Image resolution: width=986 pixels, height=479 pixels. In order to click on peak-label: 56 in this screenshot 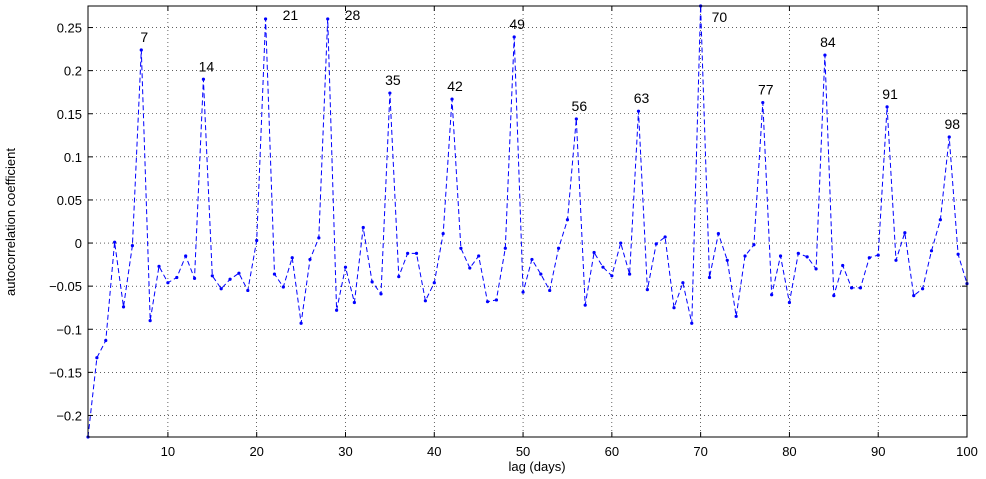, I will do `click(580, 106)`.